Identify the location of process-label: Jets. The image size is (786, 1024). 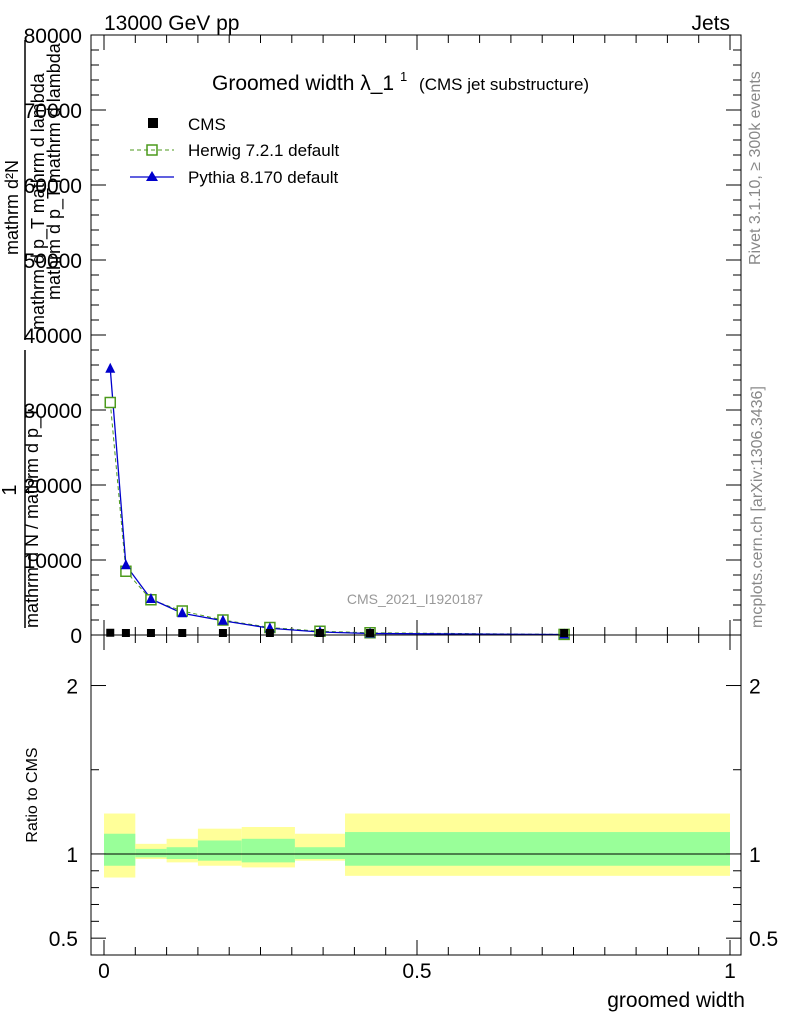
(710, 23).